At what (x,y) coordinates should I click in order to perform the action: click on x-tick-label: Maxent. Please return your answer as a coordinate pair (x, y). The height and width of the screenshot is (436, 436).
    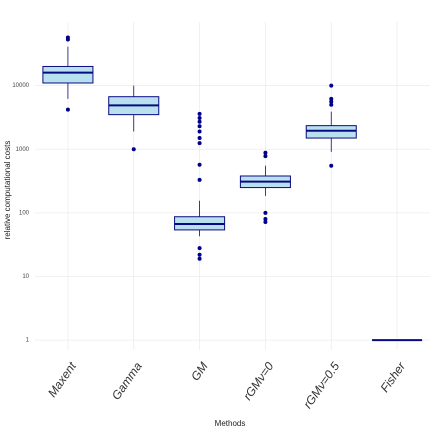
    Looking at the image, I should click on (62, 379).